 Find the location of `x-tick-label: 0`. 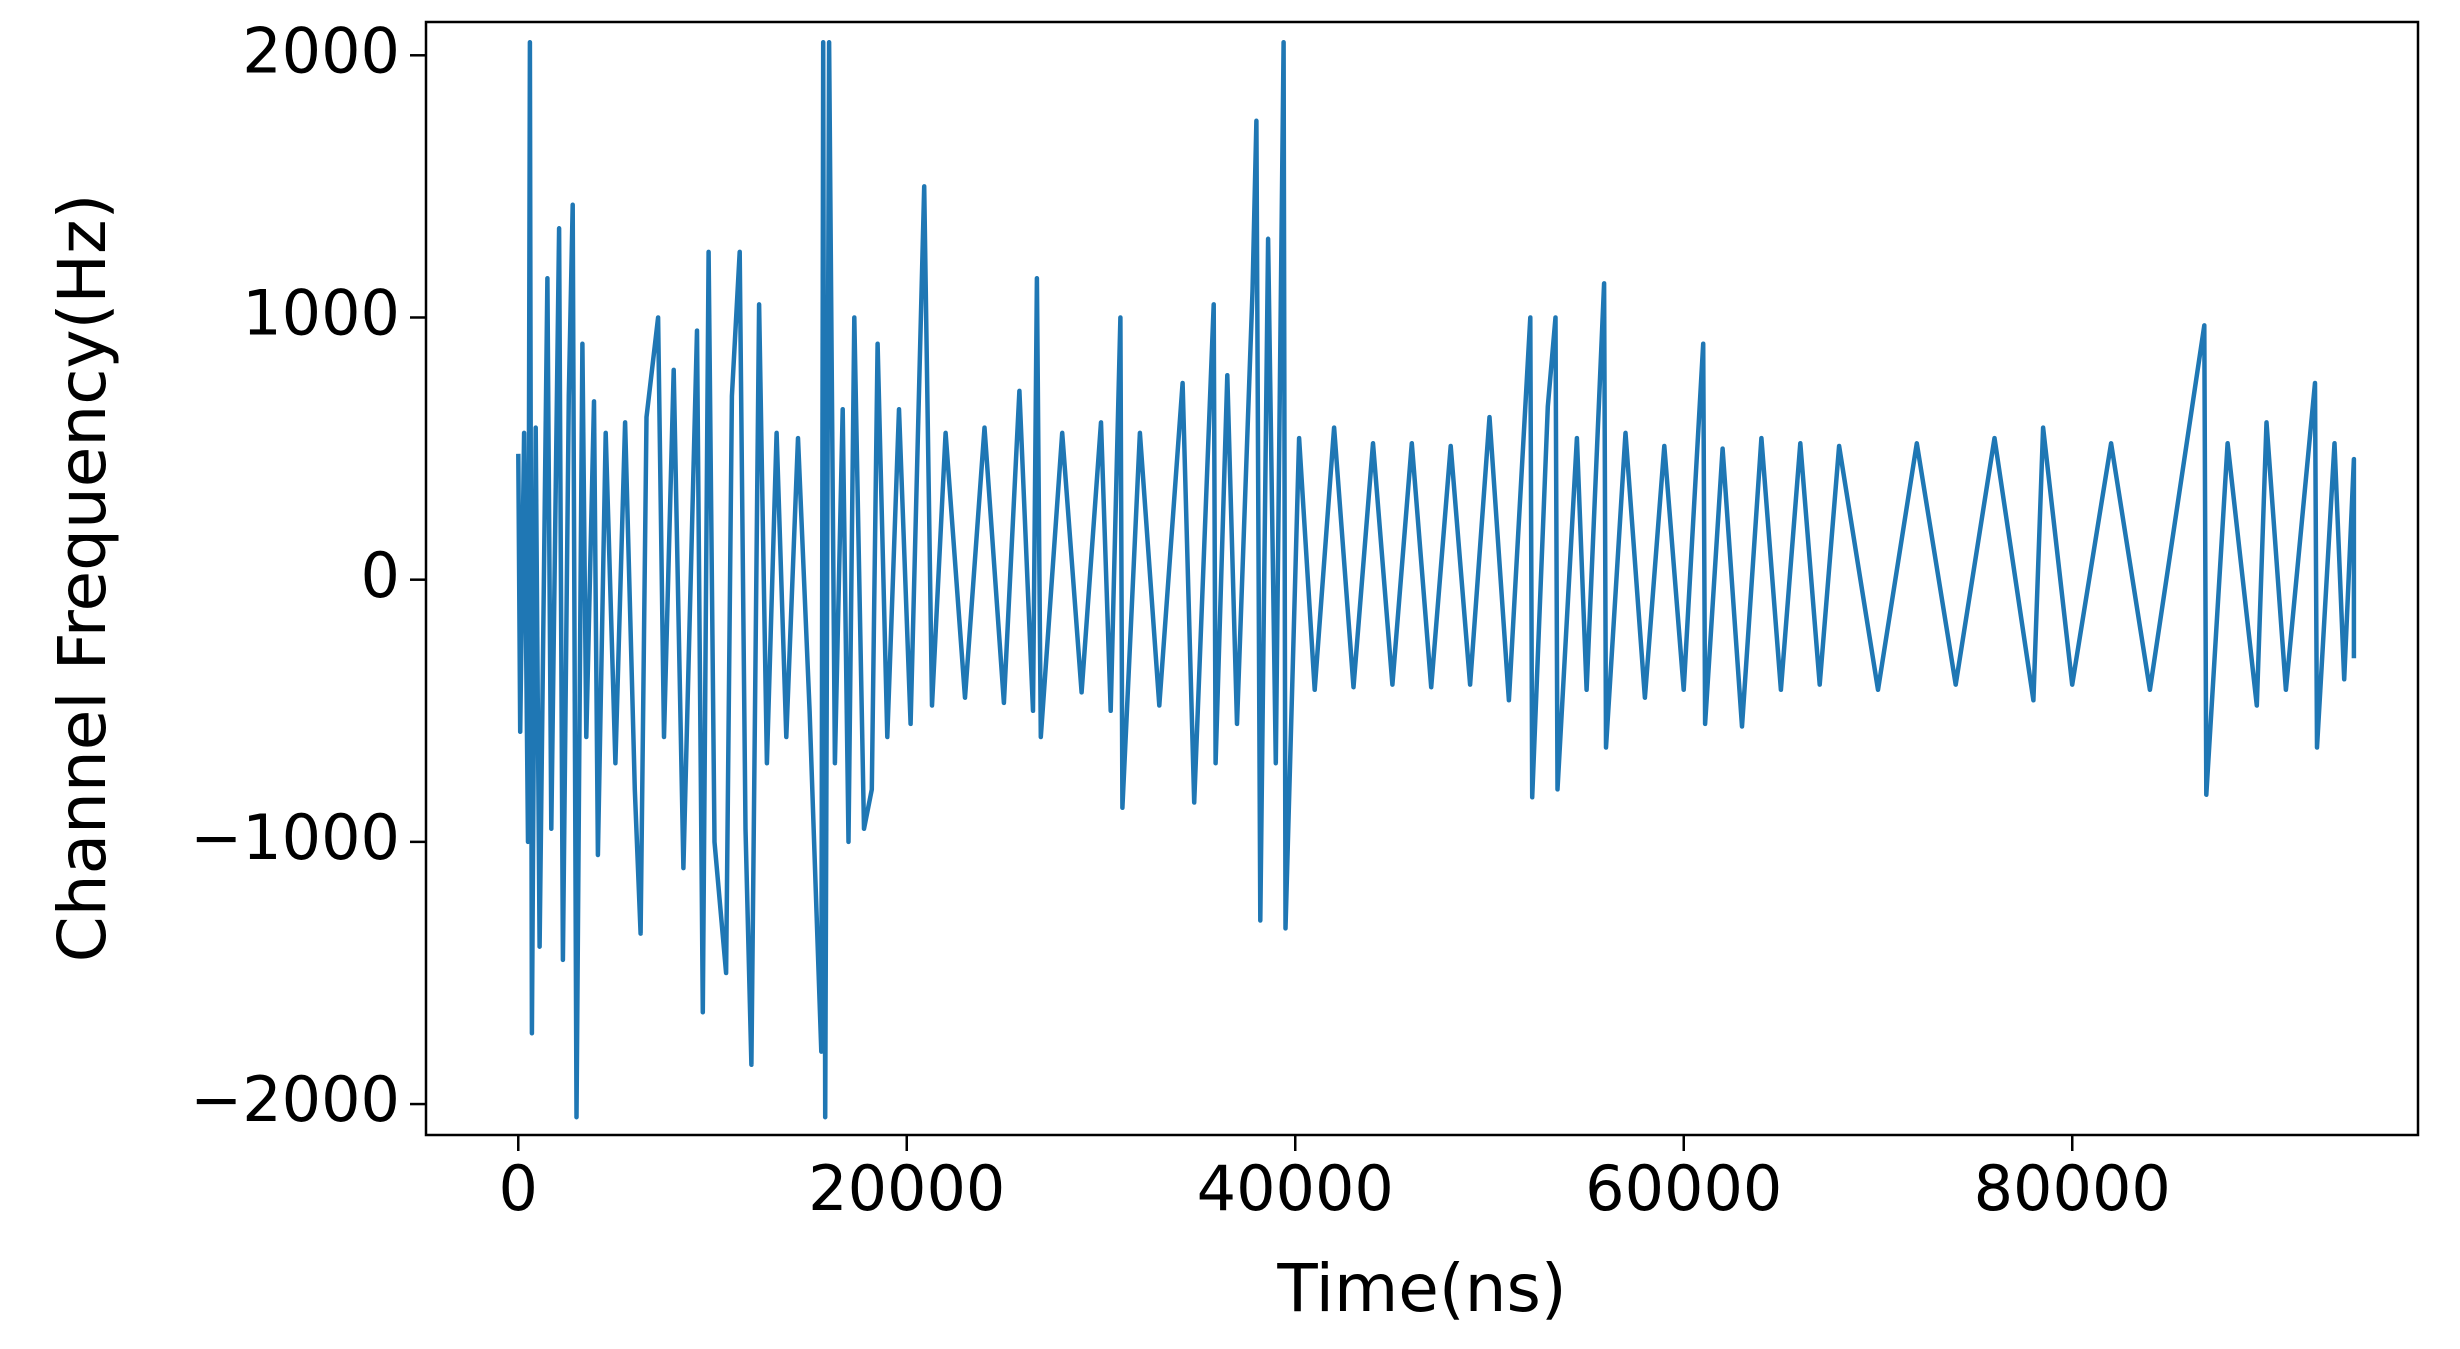

x-tick-label: 0 is located at coordinates (518, 1188).